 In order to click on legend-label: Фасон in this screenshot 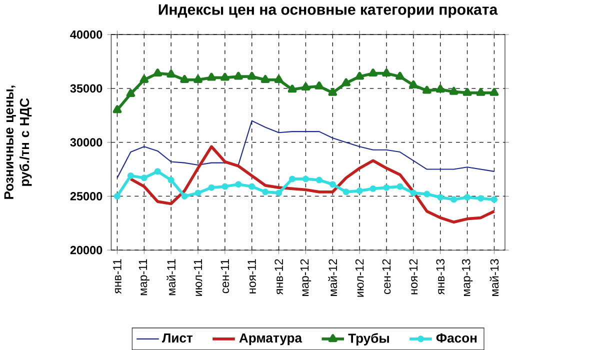, I will do `click(456, 338)`.